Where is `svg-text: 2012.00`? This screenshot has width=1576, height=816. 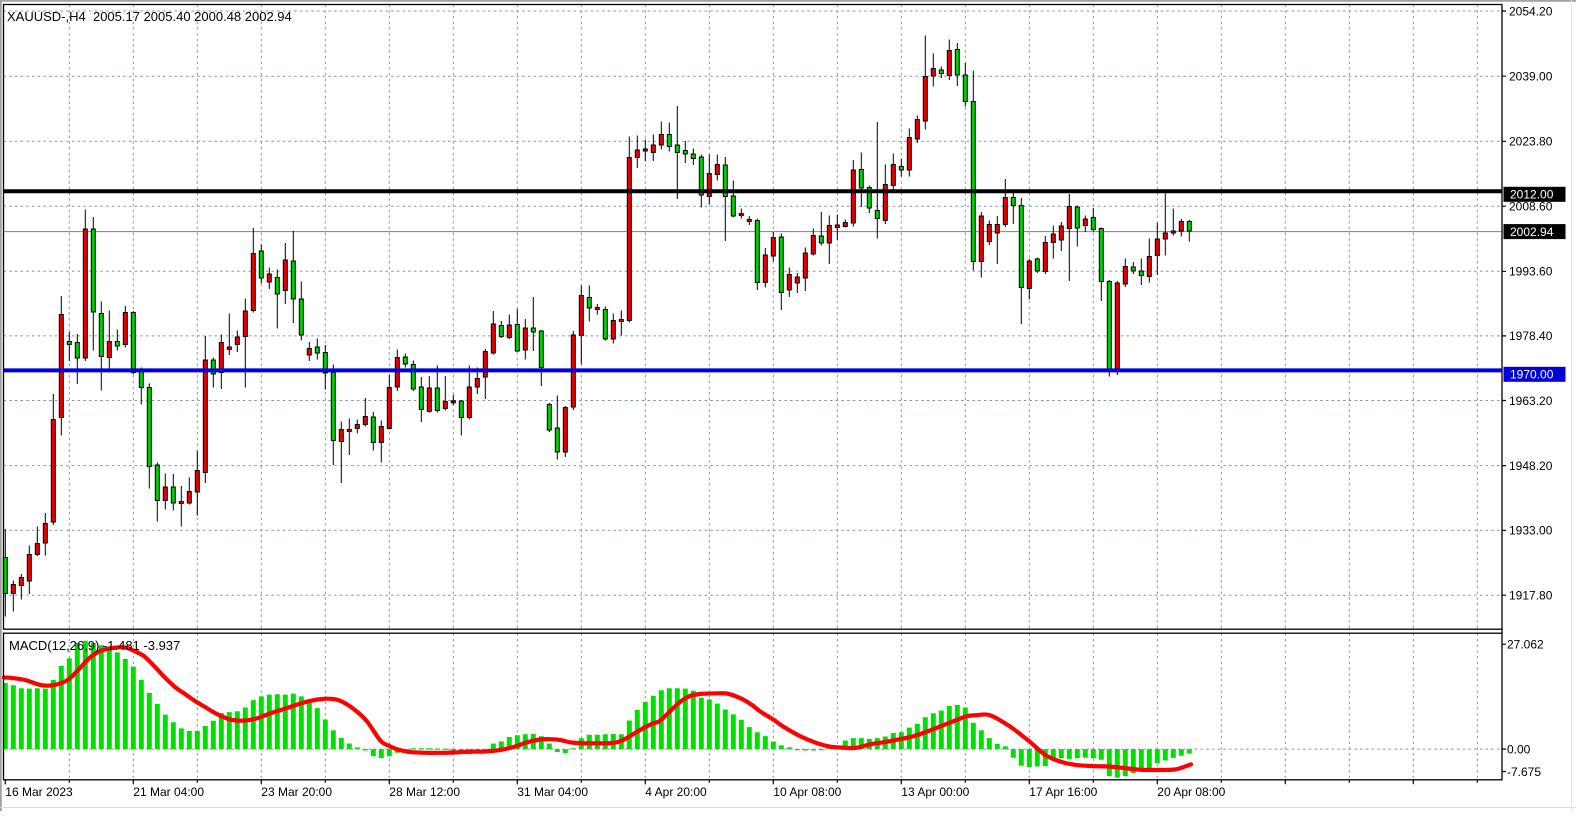 svg-text: 2012.00 is located at coordinates (1532, 195).